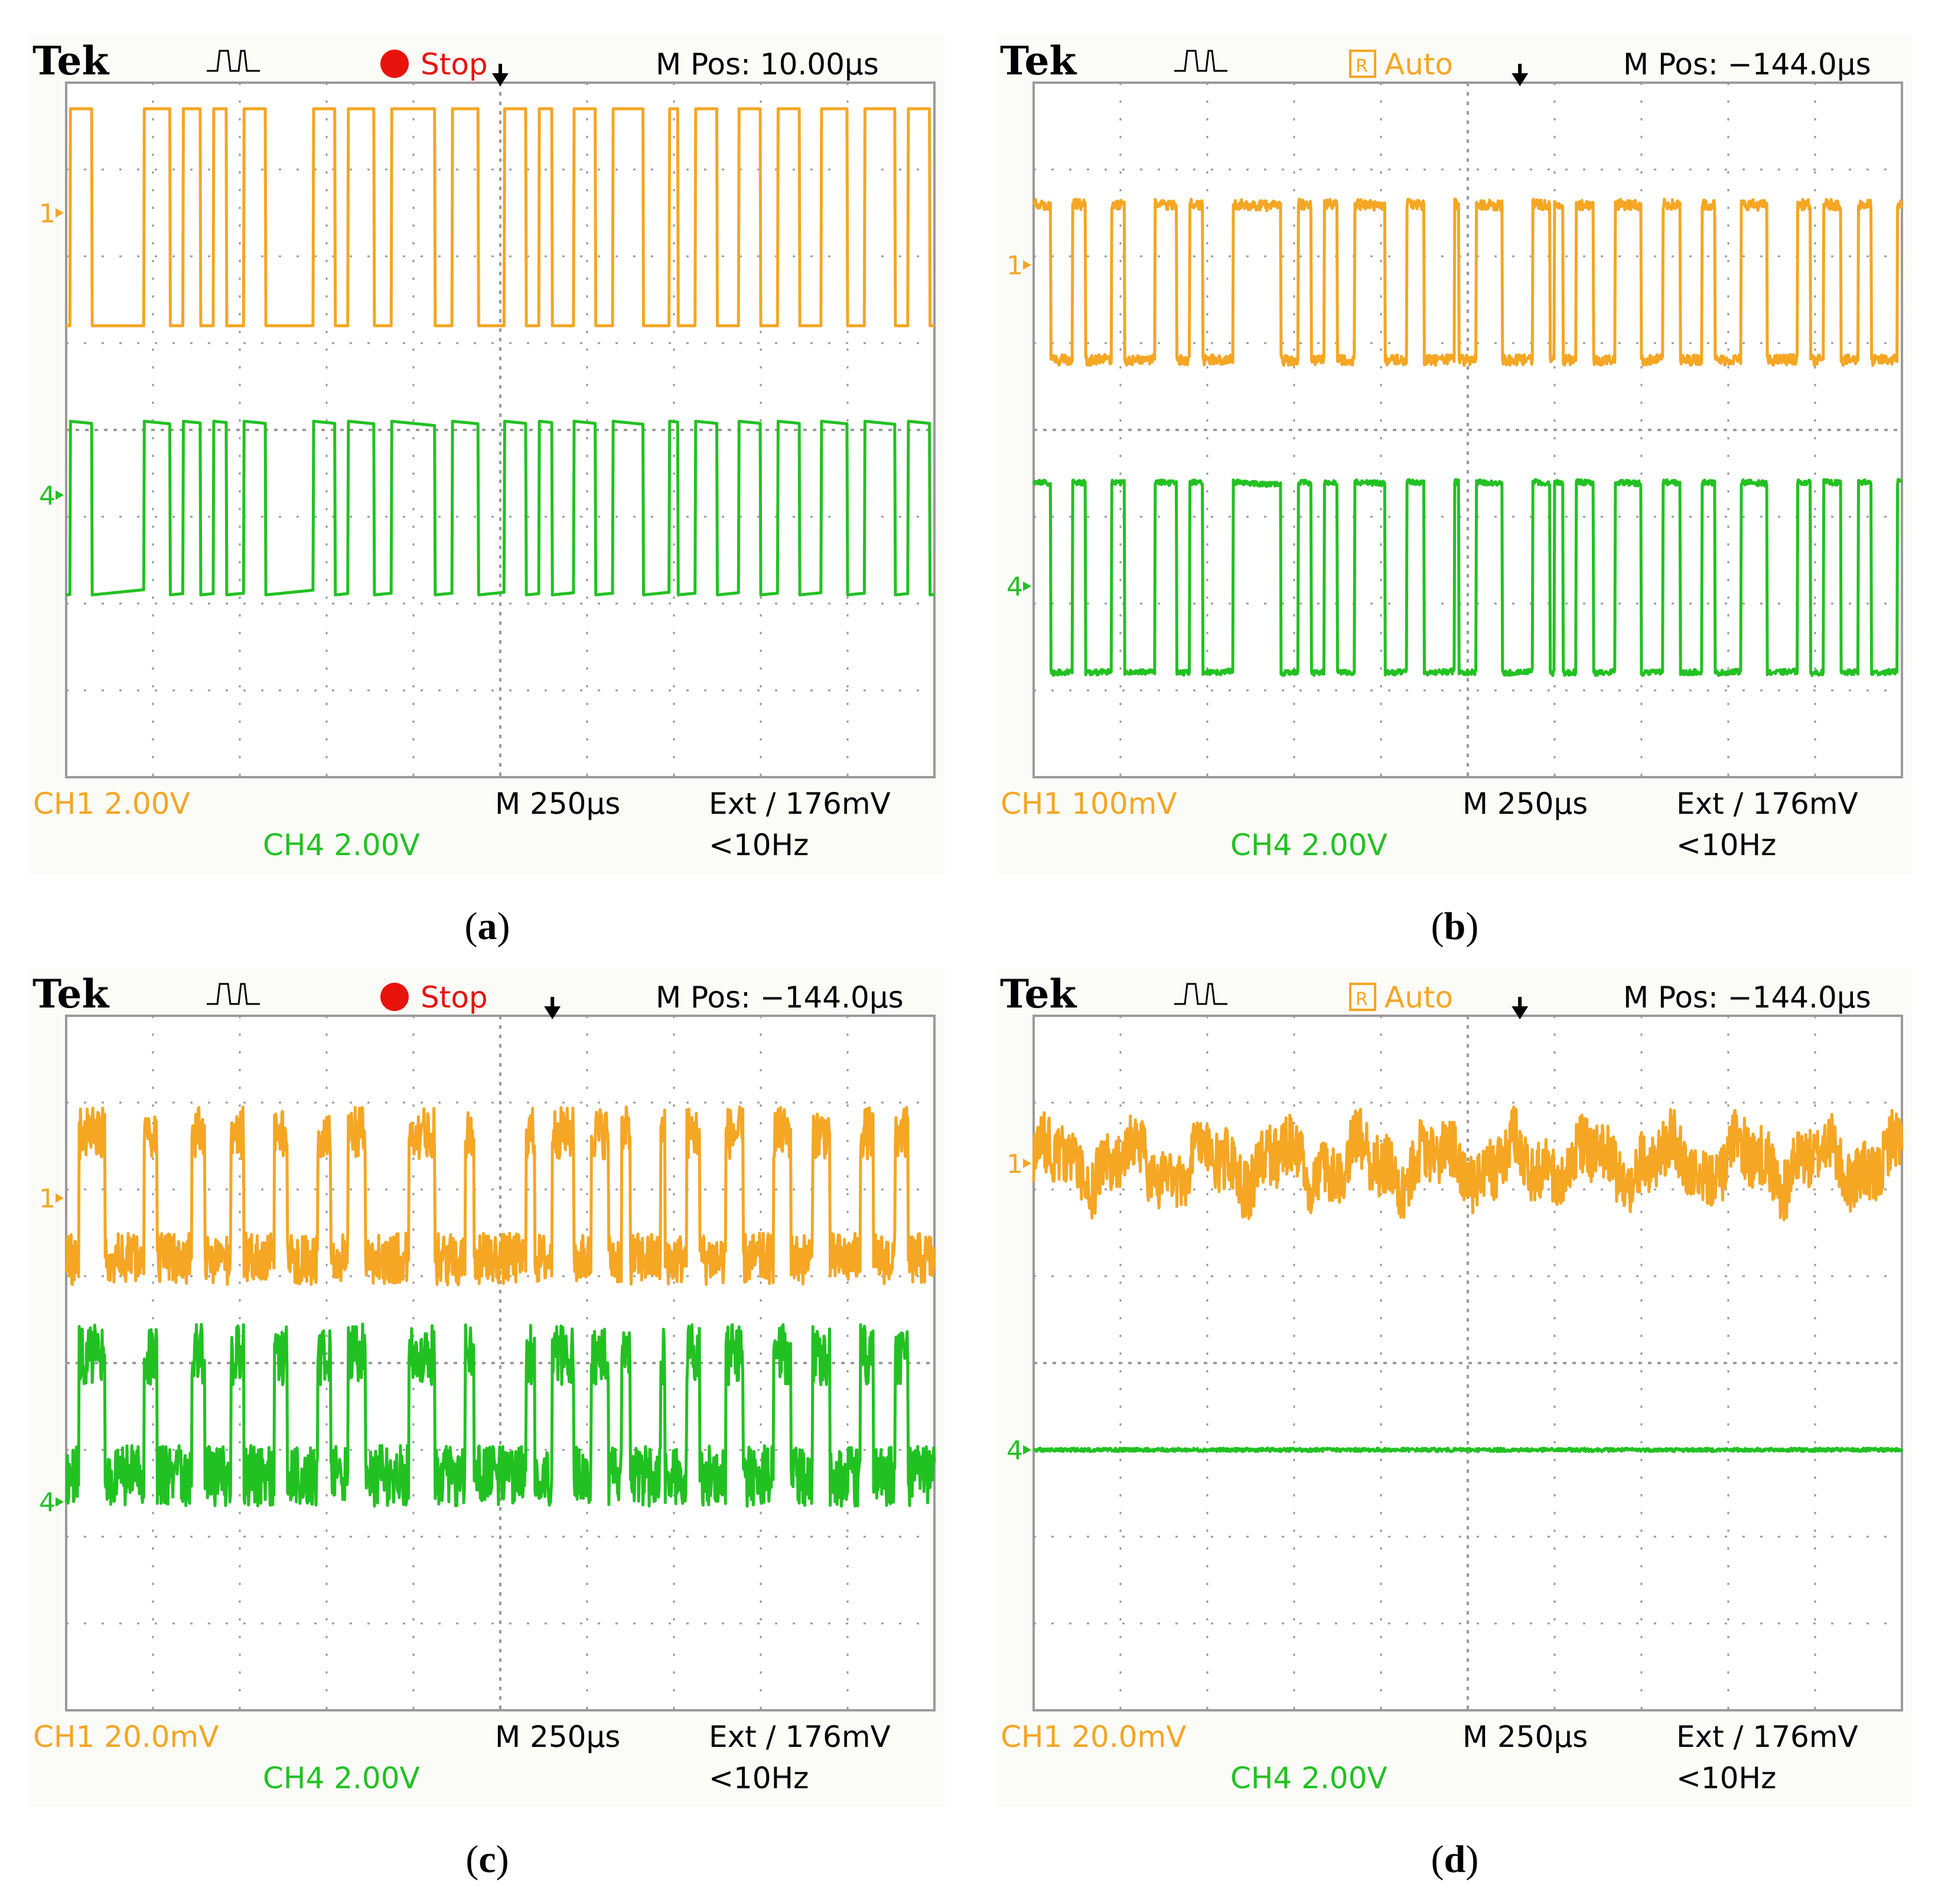  Describe the element at coordinates (768, 64) in the screenshot. I see `horizontal-position-label: M Pos: 10.00µs` at that location.